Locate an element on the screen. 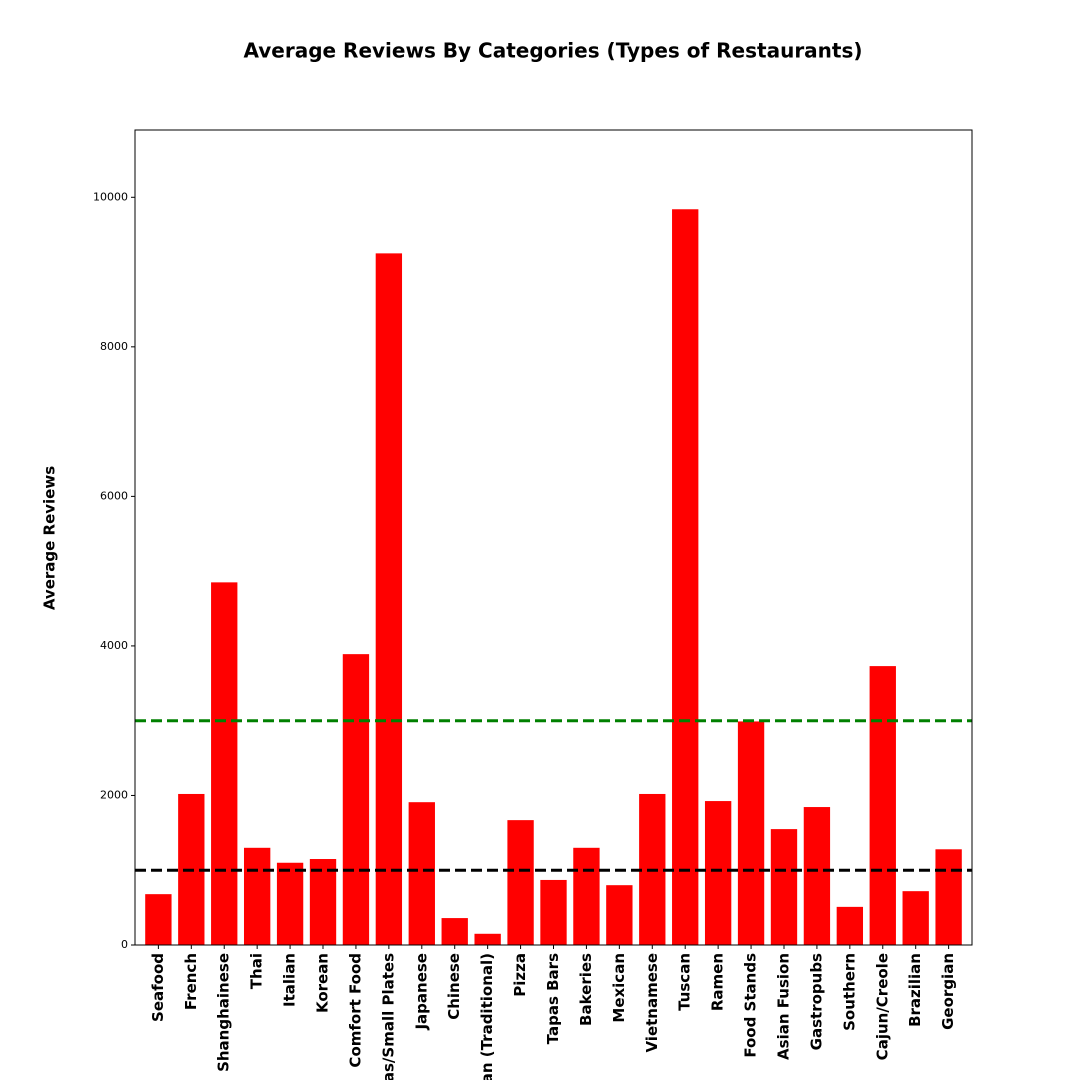  x-tick-label: Mexican is located at coordinates (619, 988).